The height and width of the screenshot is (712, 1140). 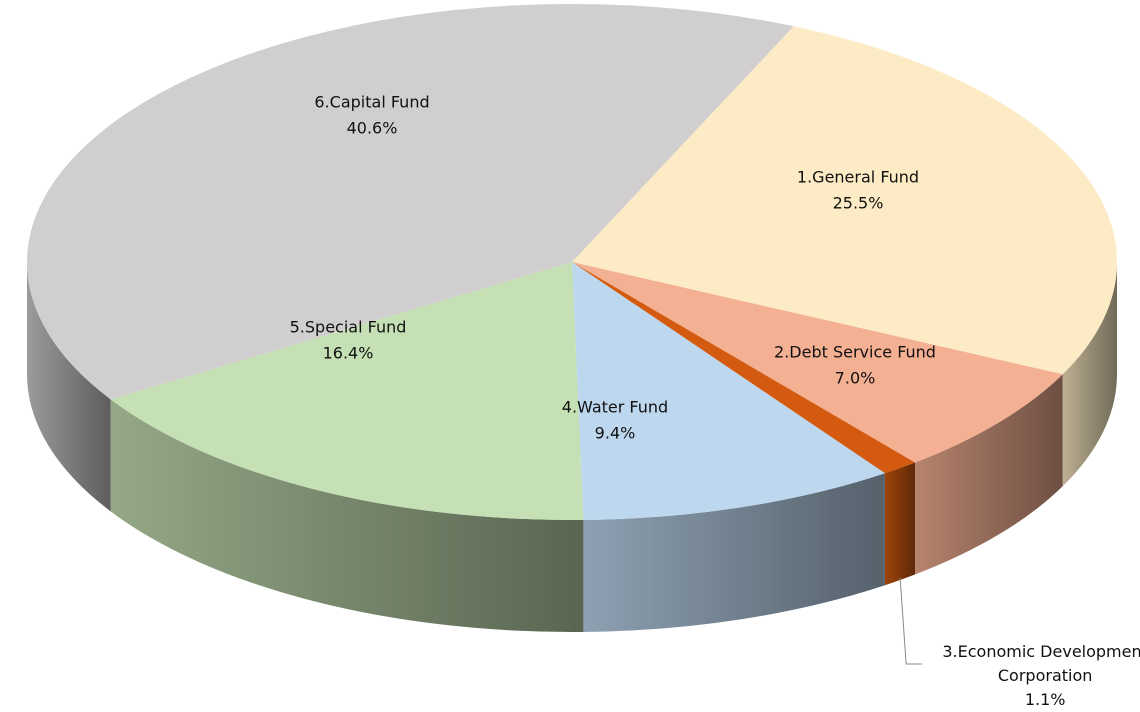 What do you see at coordinates (1045, 699) in the screenshot?
I see `slice-value: 1.1%` at bounding box center [1045, 699].